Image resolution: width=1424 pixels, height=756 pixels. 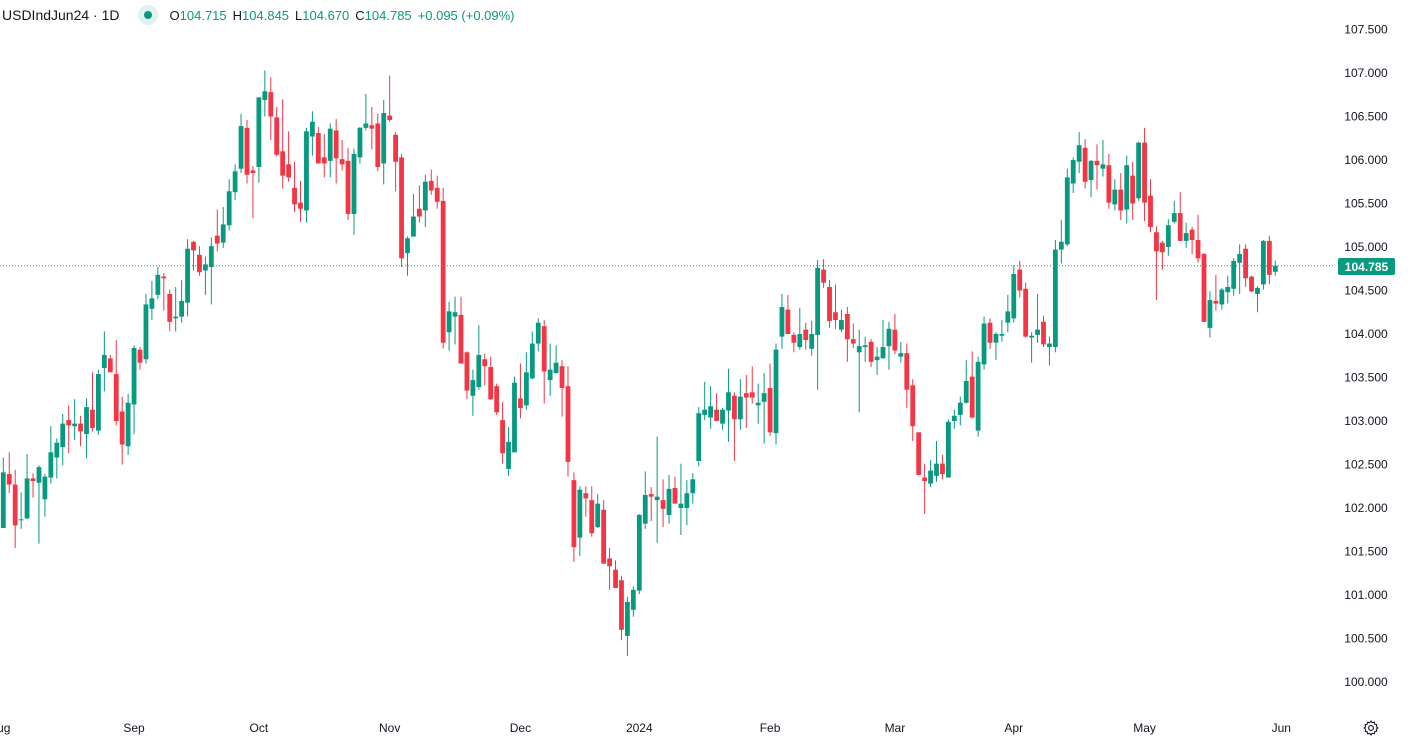 What do you see at coordinates (61, 15) in the screenshot?
I see `symbol-title: USDIndJun24 · 1D` at bounding box center [61, 15].